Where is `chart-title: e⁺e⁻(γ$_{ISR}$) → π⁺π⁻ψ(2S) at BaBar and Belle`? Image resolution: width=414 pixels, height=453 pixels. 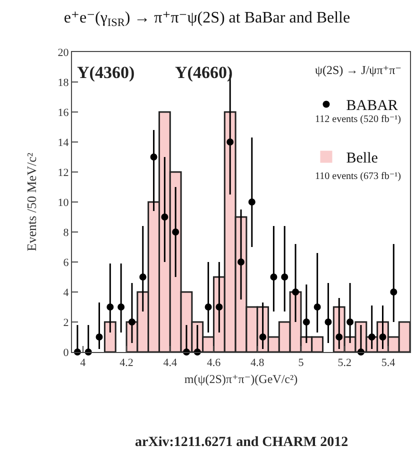
chart-title: e⁺e⁻(γ$_{ISR}$) → π⁺π⁻ψ(2S) at BaBar and Belle is located at coordinates (207, 19).